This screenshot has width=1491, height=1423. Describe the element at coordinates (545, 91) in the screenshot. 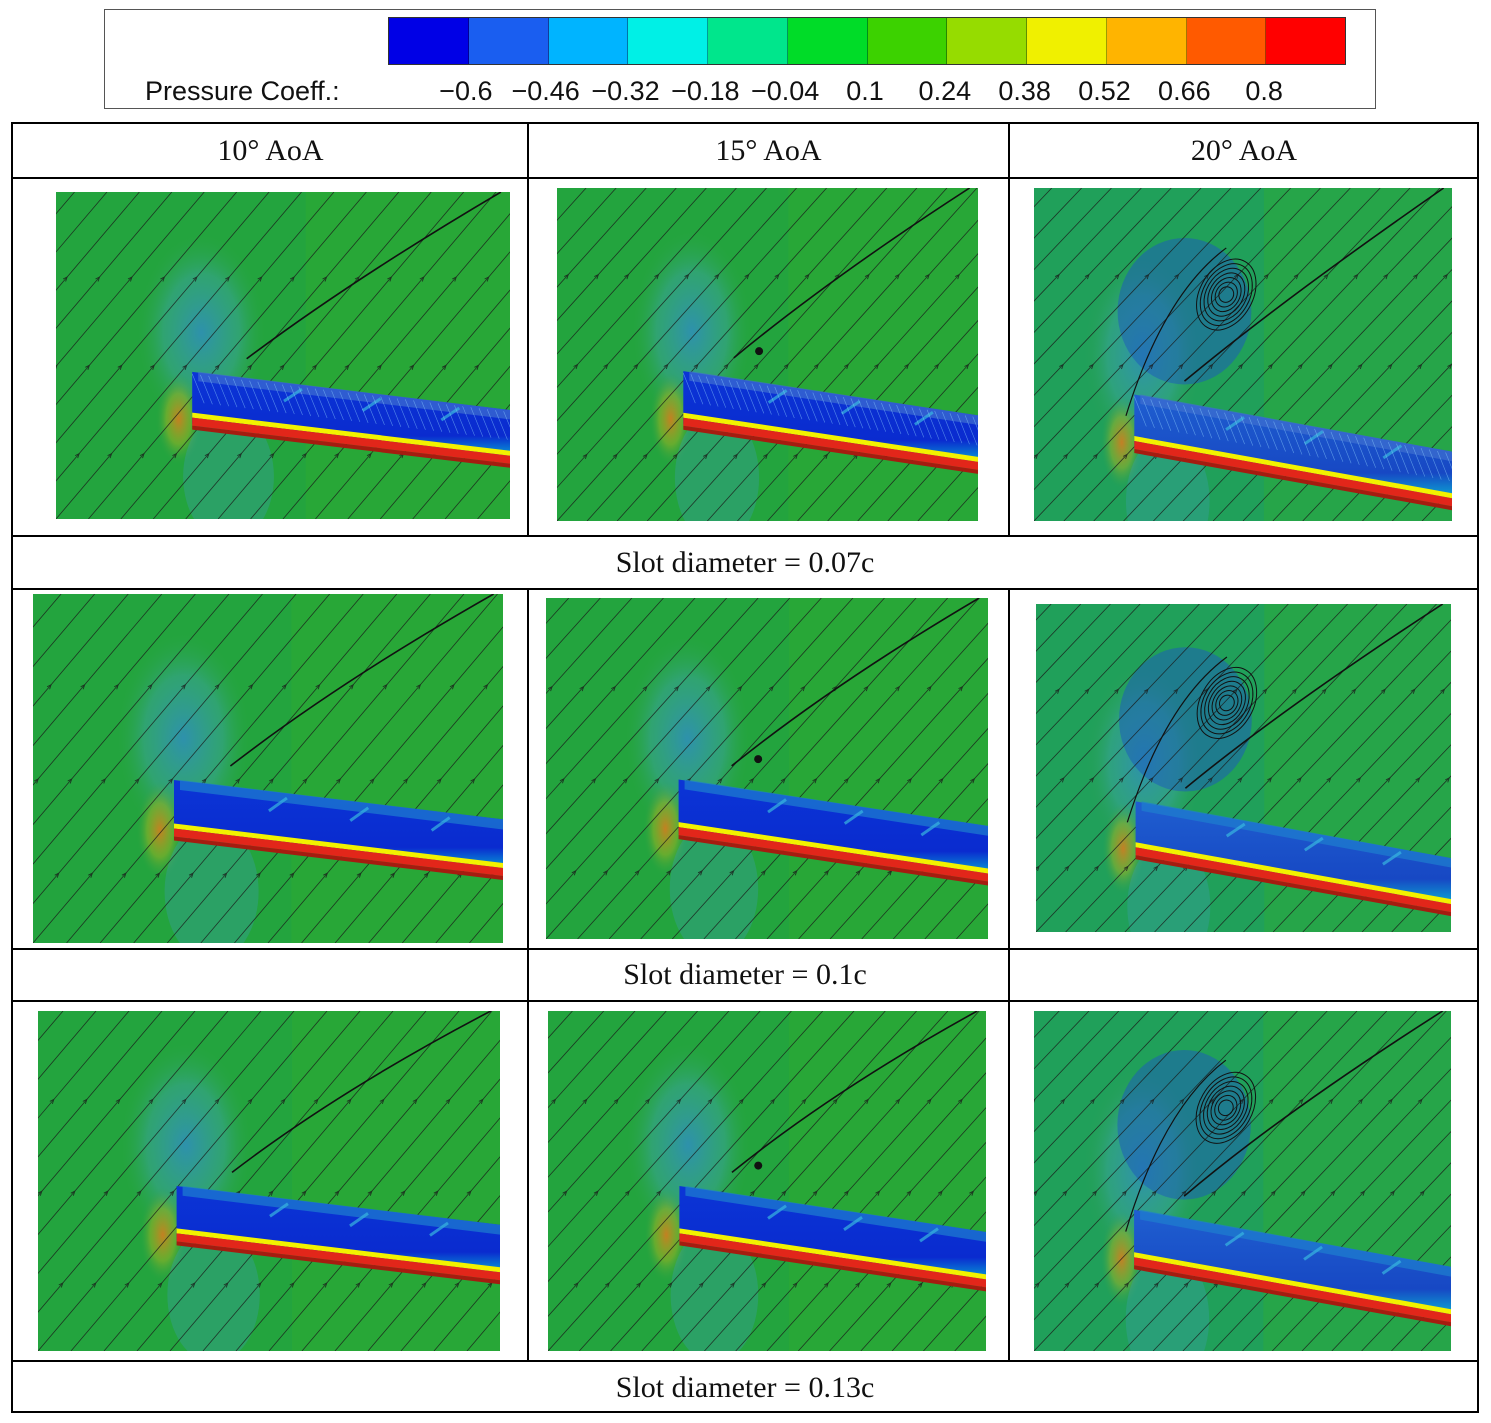

I see `legend-tick-label: −0.46` at that location.